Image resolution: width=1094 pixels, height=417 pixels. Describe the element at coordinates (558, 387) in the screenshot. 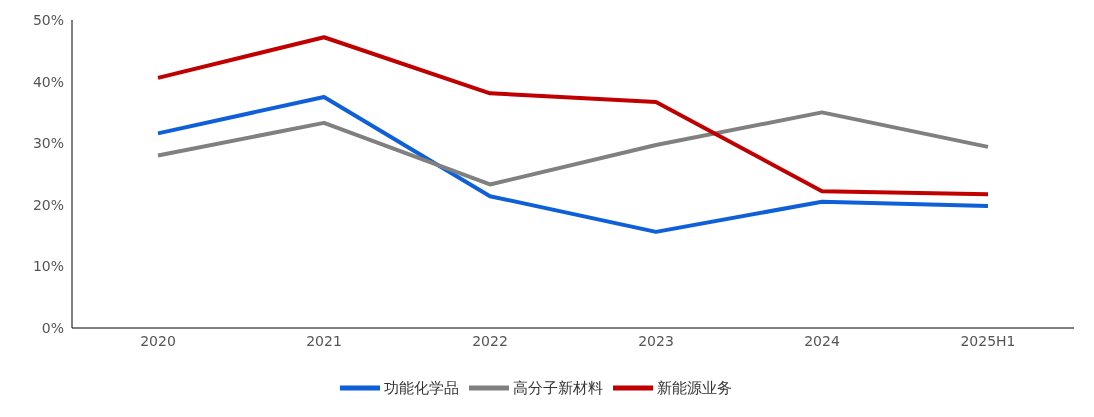

I see `legend-label: 高分子新材料` at that location.